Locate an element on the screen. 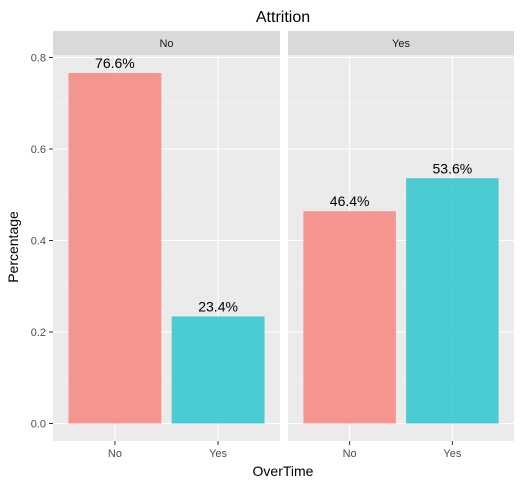  x-axis-title: OverTime is located at coordinates (283, 471).